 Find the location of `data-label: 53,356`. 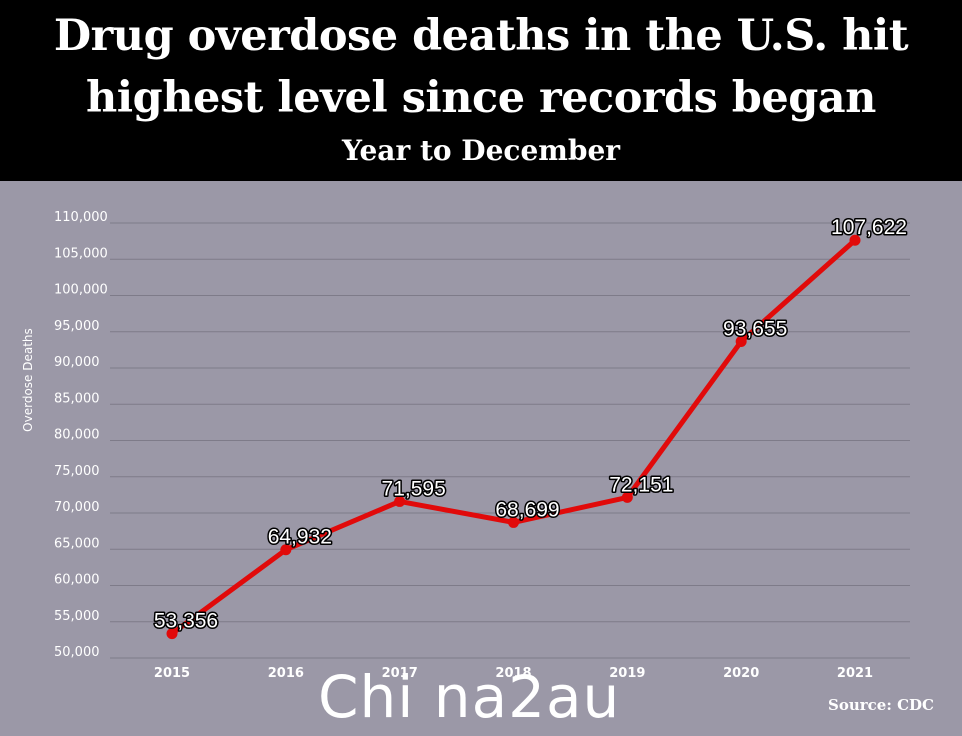

data-label: 53,356 is located at coordinates (186, 621).